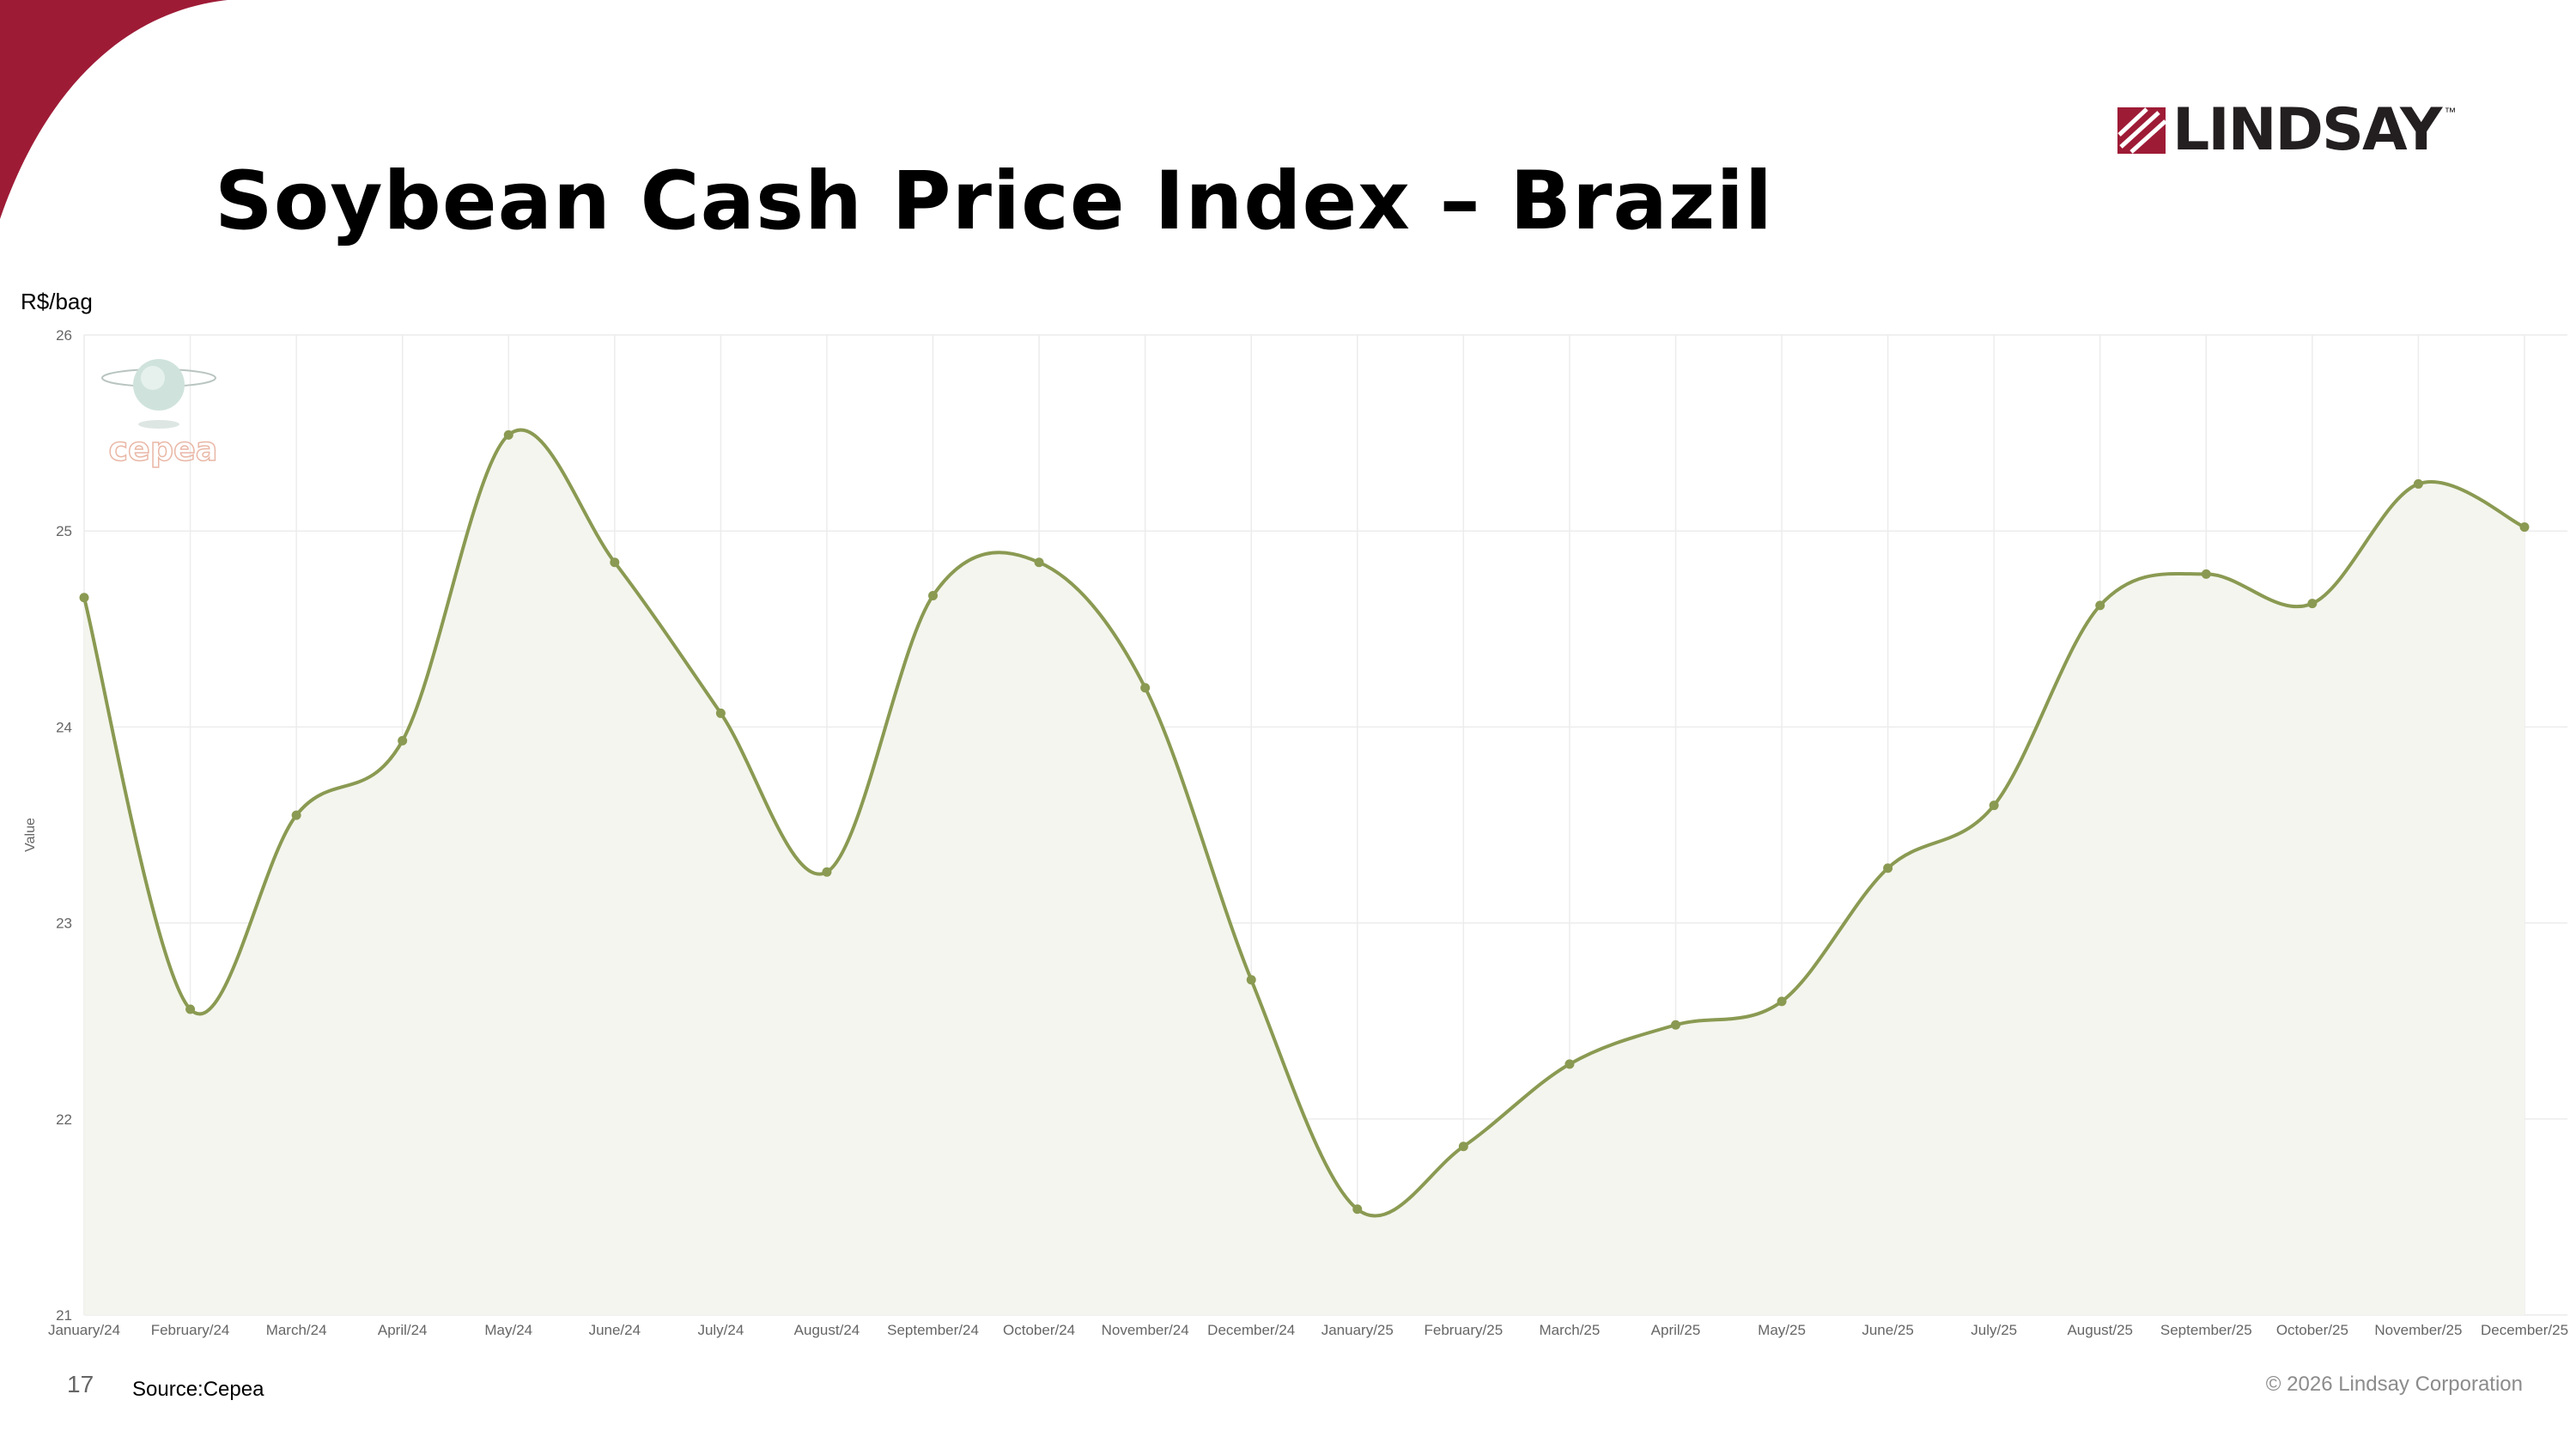 This screenshot has width=2576, height=1449. Describe the element at coordinates (1994, 1330) in the screenshot. I see `x-tick-label: July/25` at that location.